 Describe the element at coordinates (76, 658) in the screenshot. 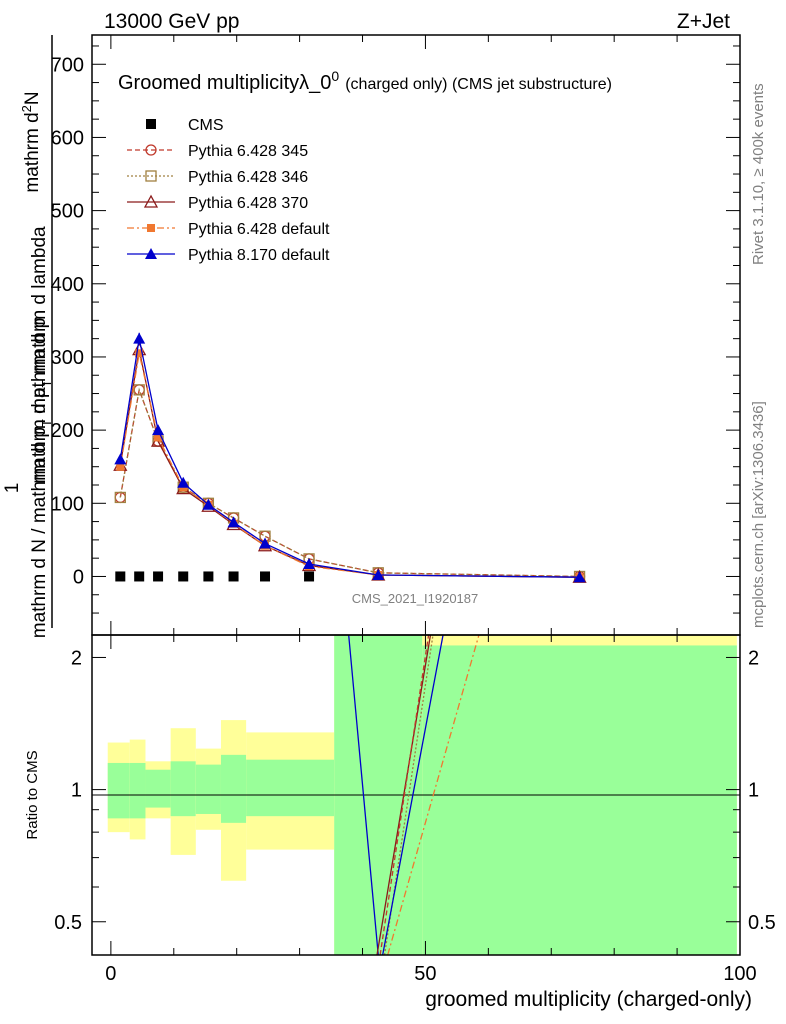

I see `ratio-tick-label-left: 2` at that location.